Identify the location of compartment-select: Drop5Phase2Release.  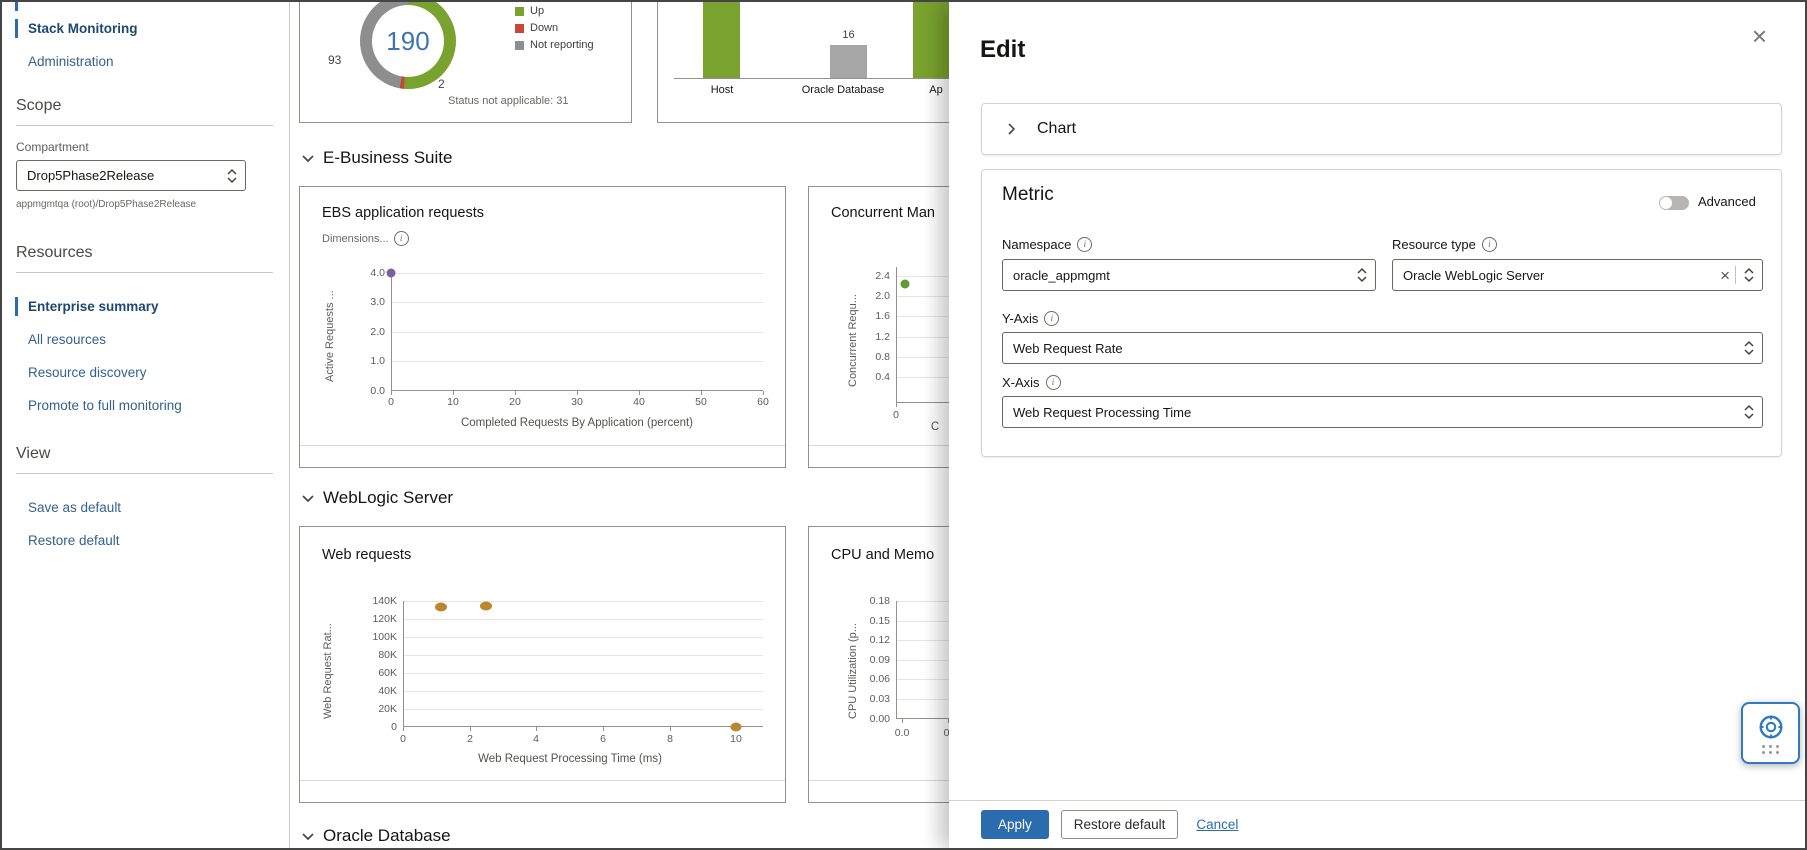
(131, 175).